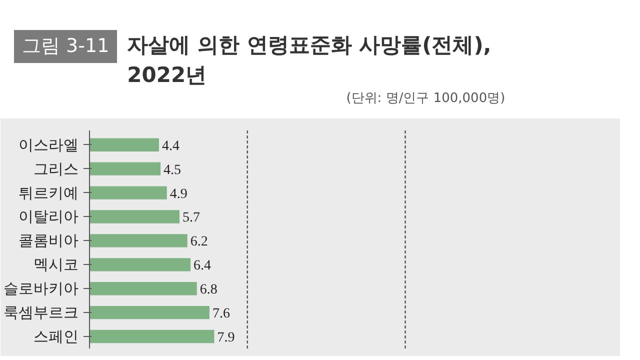  I want to click on text: (단위: 명/인구 100,000명), so click(425, 99).